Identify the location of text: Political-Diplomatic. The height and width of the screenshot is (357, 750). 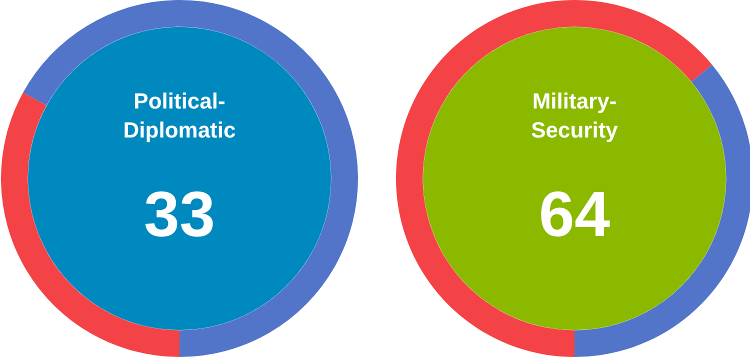
(179, 115).